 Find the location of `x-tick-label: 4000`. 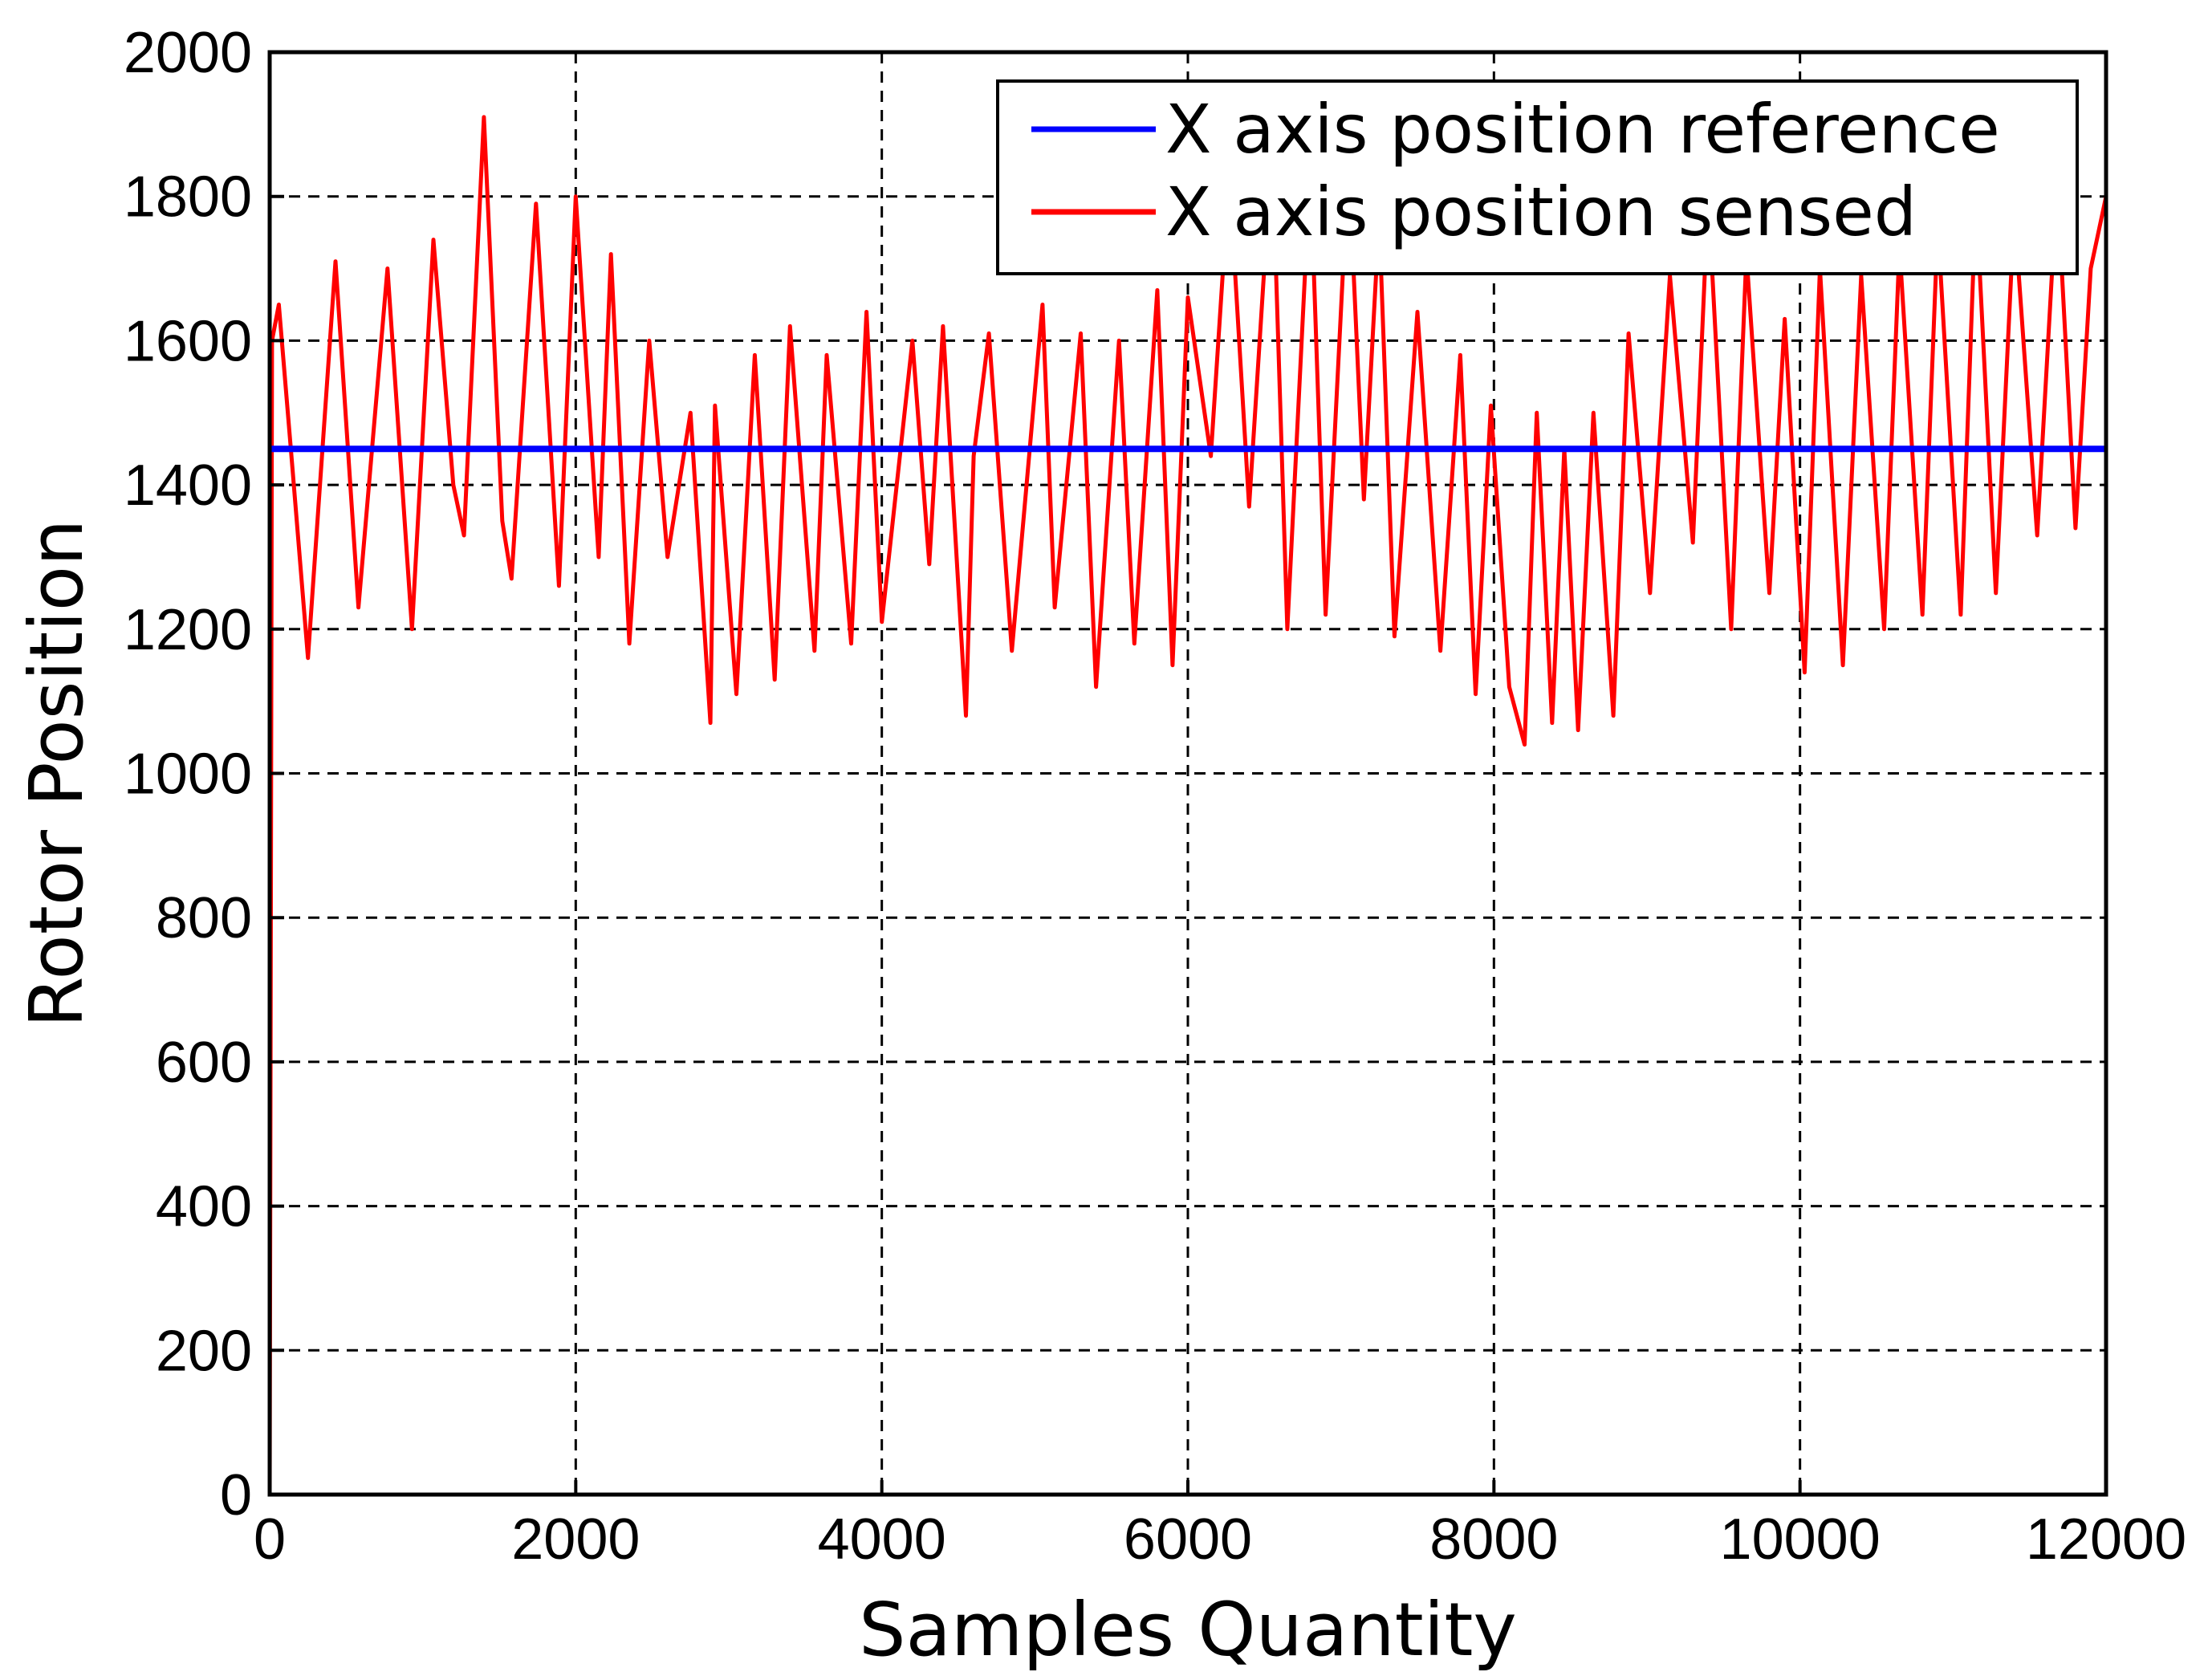

x-tick-label: 4000 is located at coordinates (882, 1540).